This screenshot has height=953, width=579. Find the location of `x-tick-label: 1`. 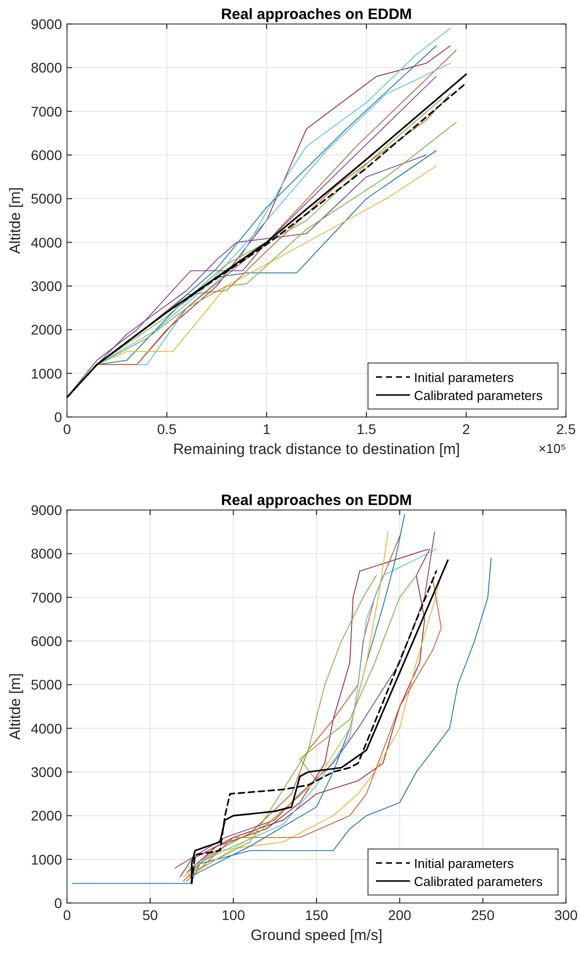

x-tick-label: 1 is located at coordinates (266, 429).